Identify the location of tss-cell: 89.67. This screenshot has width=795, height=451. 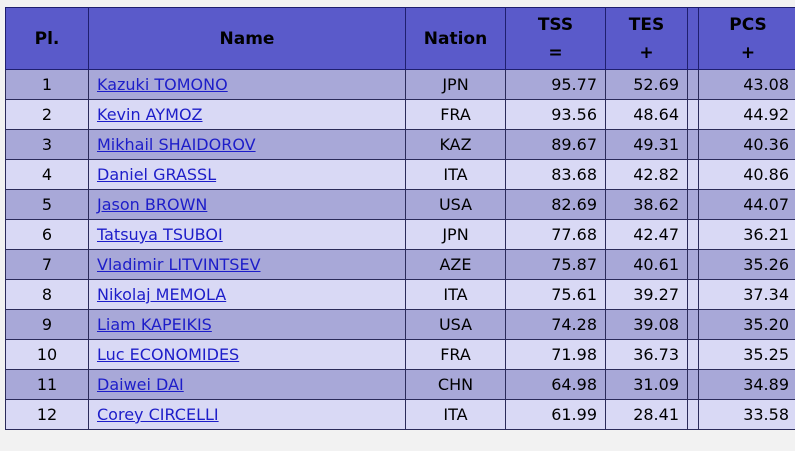
(555, 144).